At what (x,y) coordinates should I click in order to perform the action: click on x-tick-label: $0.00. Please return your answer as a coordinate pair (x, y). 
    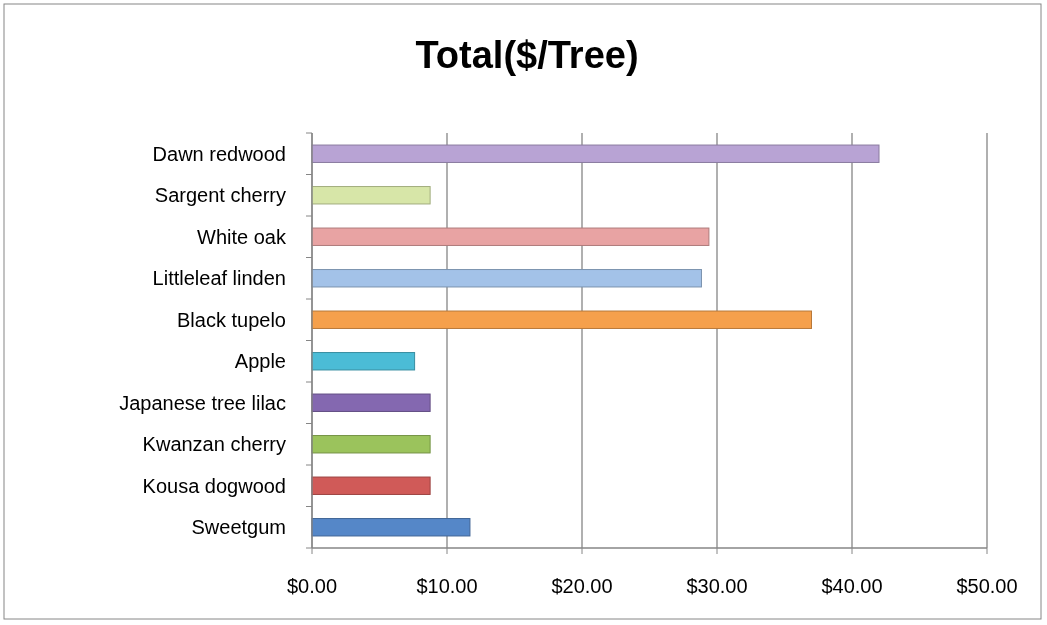
    Looking at the image, I should click on (312, 586).